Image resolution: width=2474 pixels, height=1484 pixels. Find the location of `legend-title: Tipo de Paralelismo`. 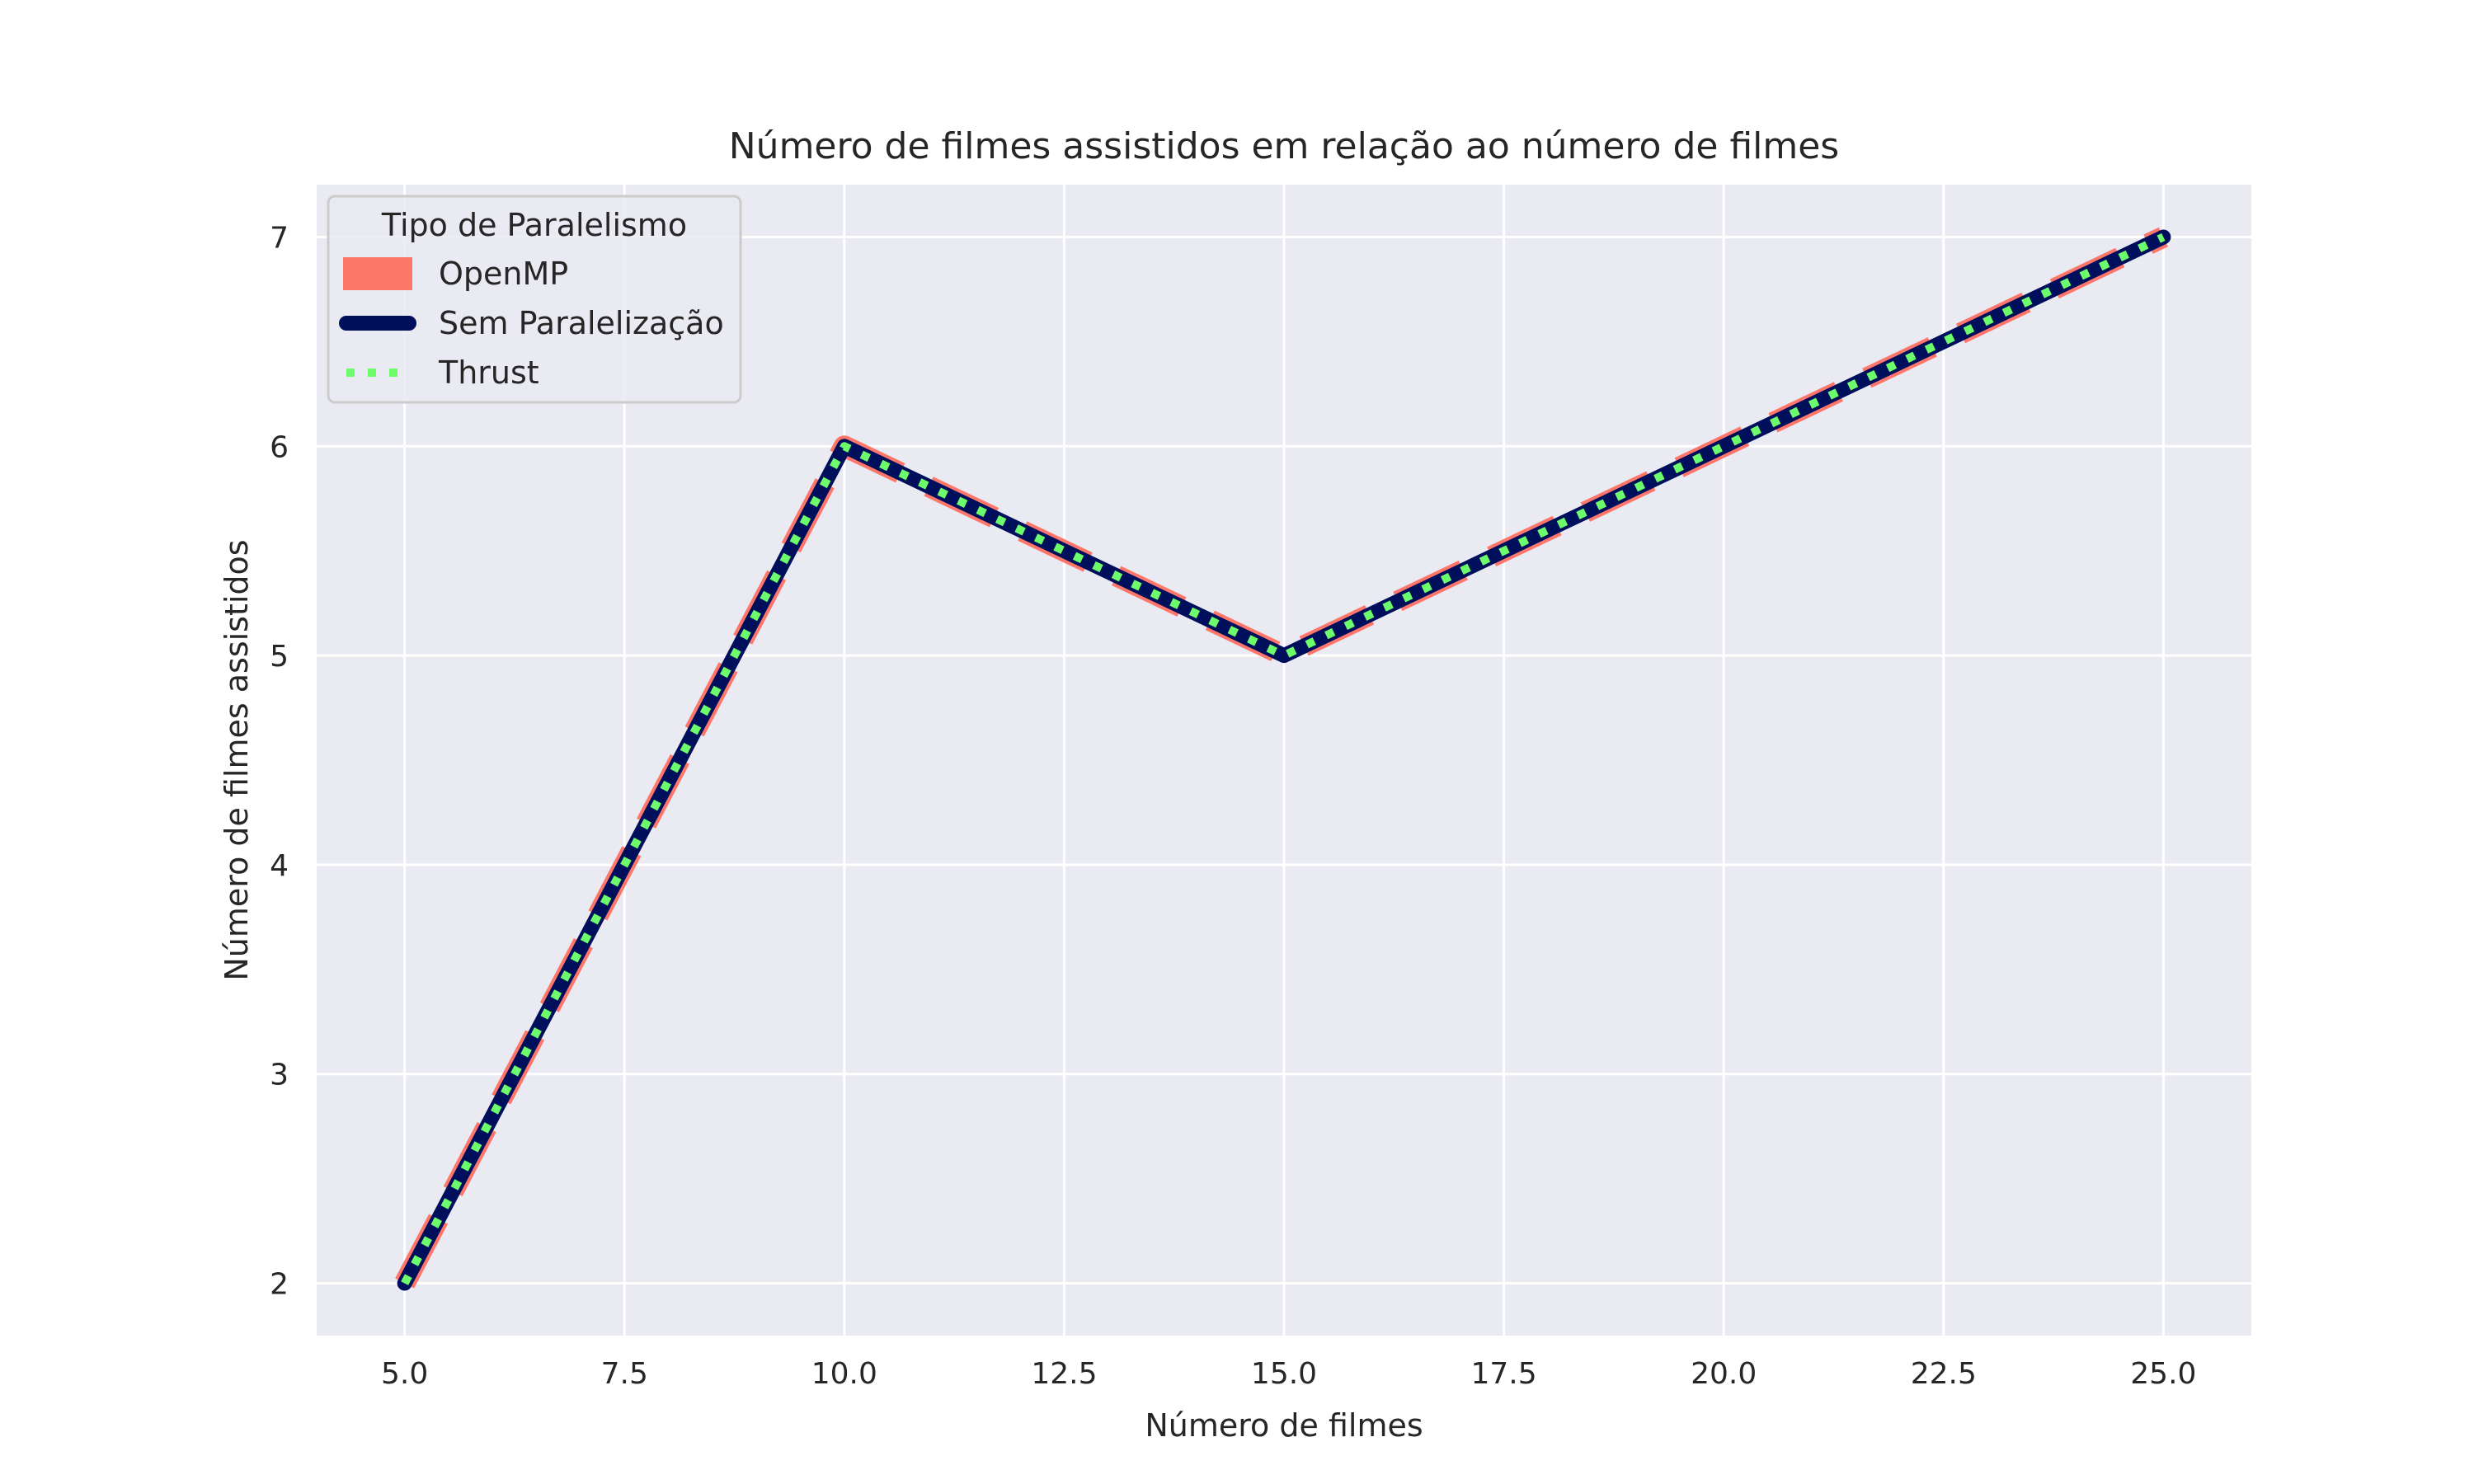

legend-title: Tipo de Paralelismo is located at coordinates (534, 225).